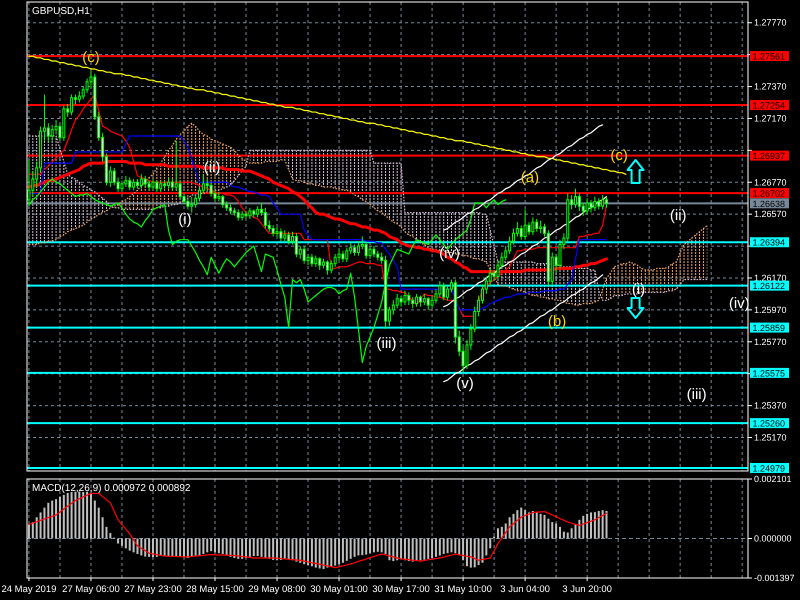 This screenshot has height=600, width=800. What do you see at coordinates (770, 118) in the screenshot?
I see `y-tick-label: 1.27170` at bounding box center [770, 118].